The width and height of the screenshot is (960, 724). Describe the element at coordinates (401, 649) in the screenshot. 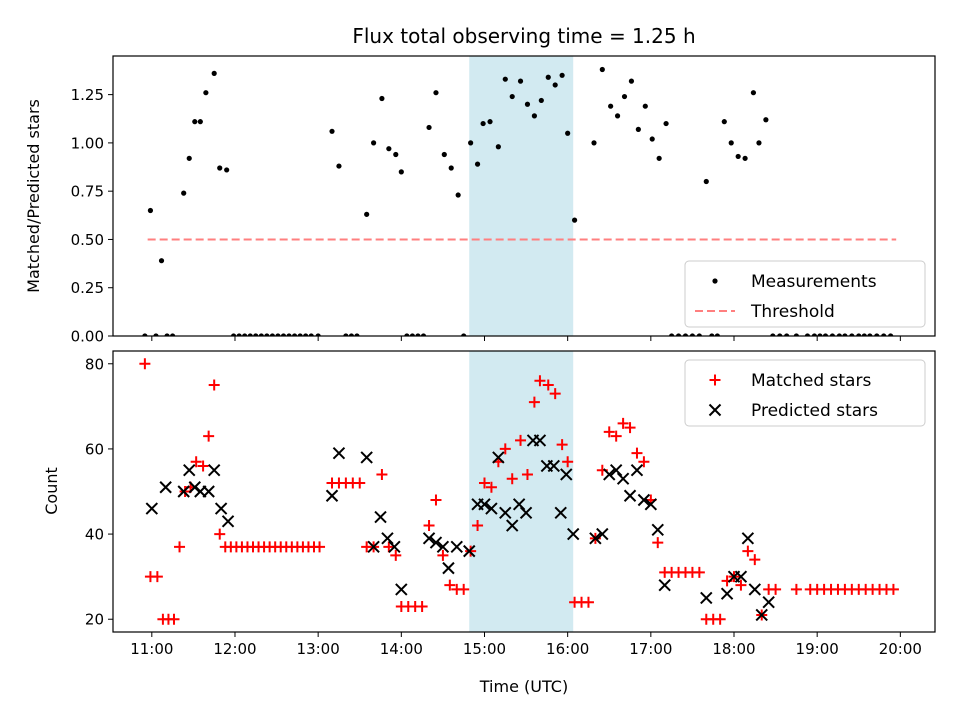

I see `bottom-x-tick-label-3: 14:00` at that location.